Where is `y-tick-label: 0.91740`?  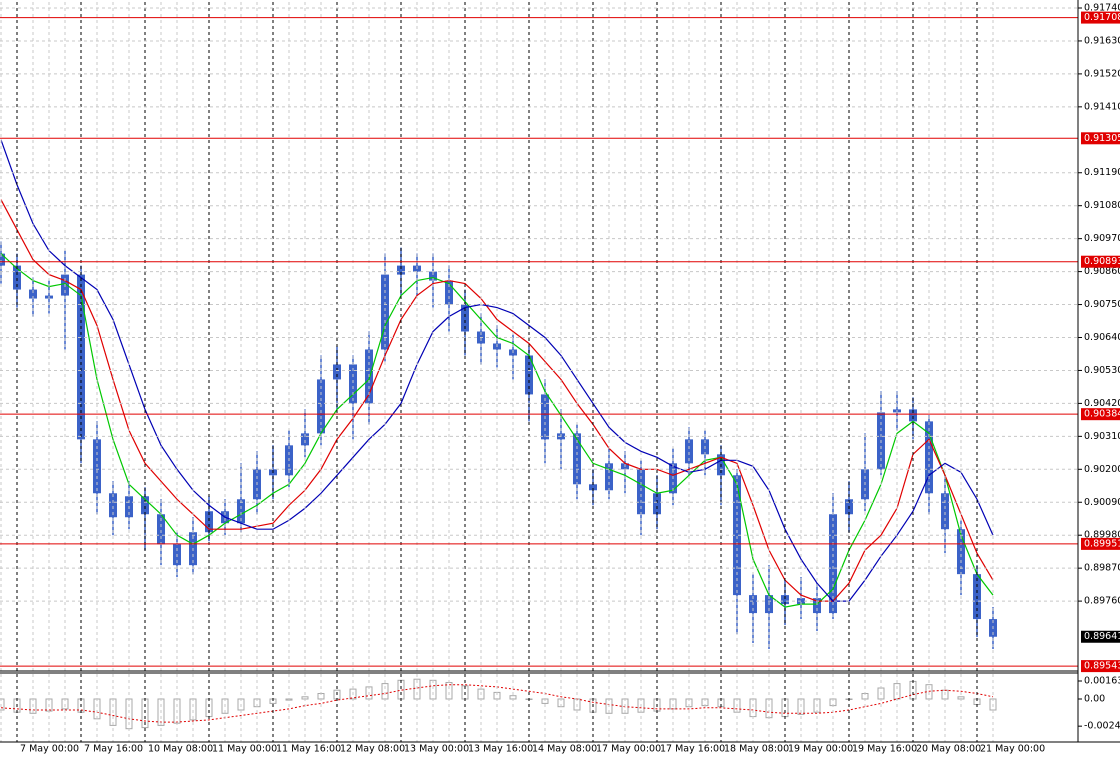
y-tick-label: 0.91740 is located at coordinates (1102, 7).